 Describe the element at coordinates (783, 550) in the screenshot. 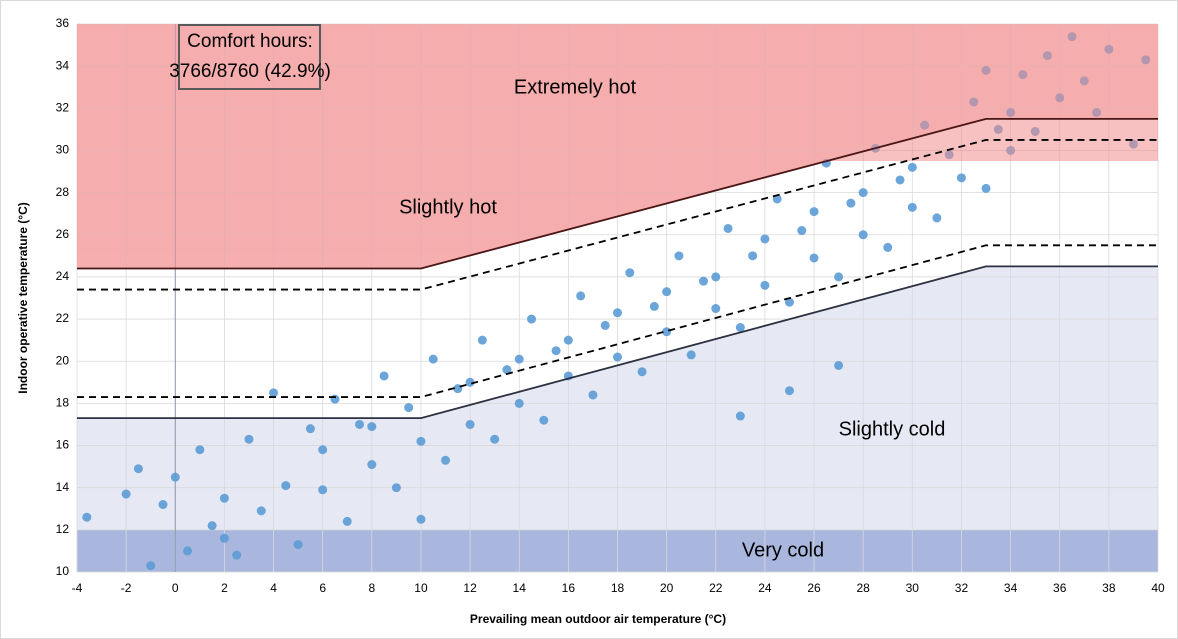

I see `zone-label: Very cold` at that location.